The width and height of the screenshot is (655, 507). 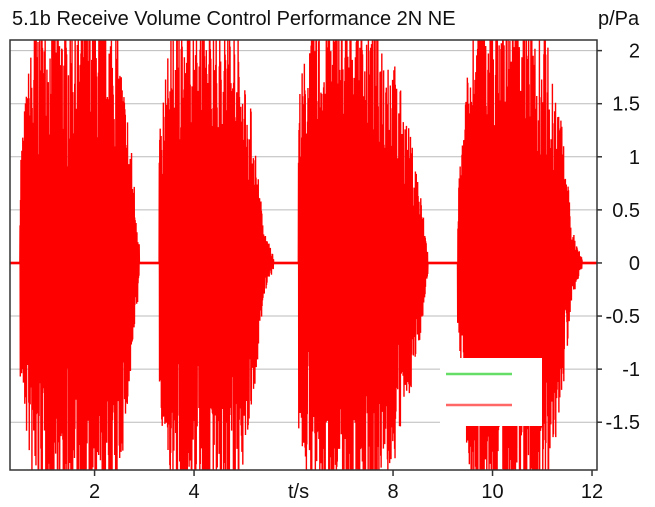 I want to click on y-tick-label: -1.5, so click(x=623, y=423).